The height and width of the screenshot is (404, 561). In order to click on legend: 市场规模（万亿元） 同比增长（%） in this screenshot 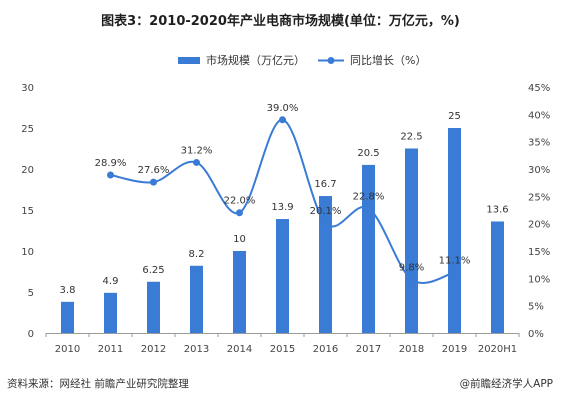, I will do `click(302, 60)`.